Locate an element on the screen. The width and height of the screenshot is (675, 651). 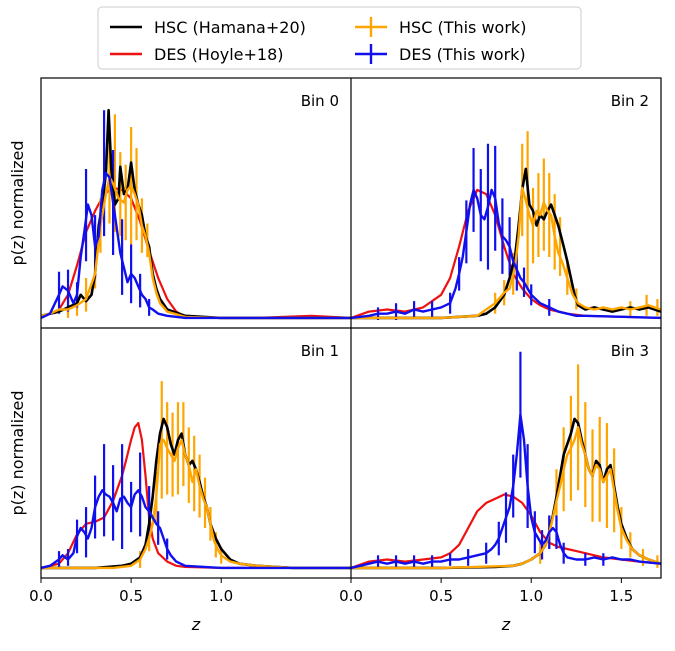
legend-label: HSC (Hamana+20) is located at coordinates (230, 27).